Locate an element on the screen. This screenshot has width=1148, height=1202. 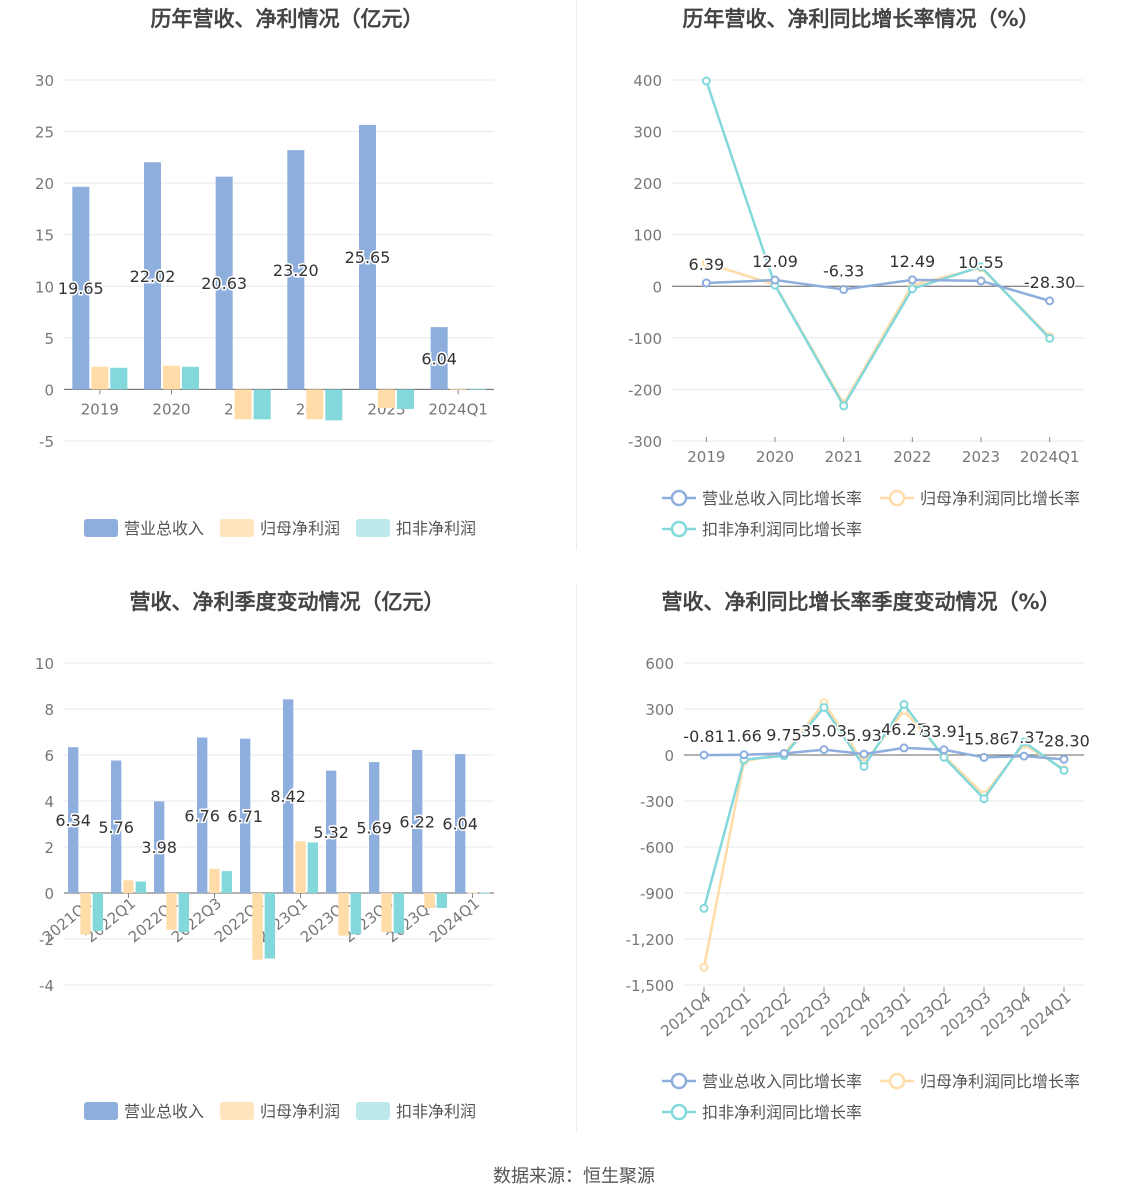
y-tick-label: 15 is located at coordinates (44, 236).